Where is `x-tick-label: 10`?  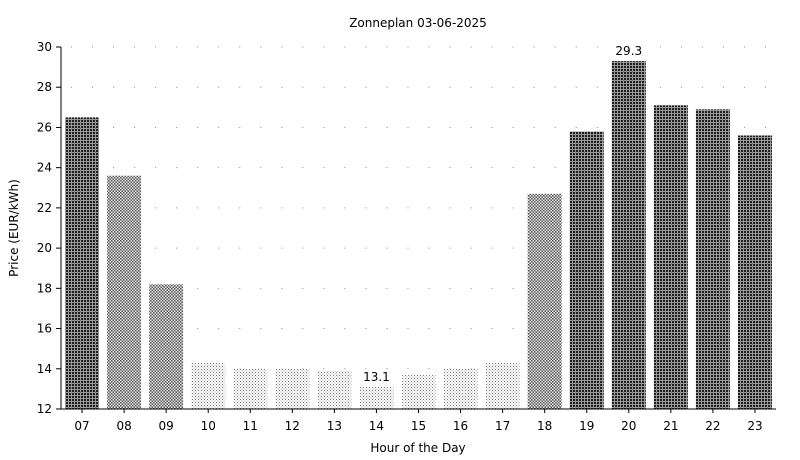
x-tick-label: 10 is located at coordinates (208, 426).